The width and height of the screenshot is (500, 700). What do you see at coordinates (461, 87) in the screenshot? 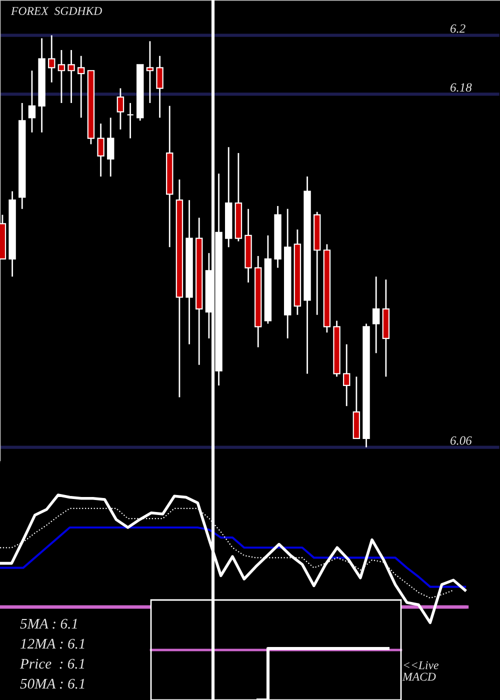
I see `y-tick-label: 6.18` at bounding box center [461, 87].